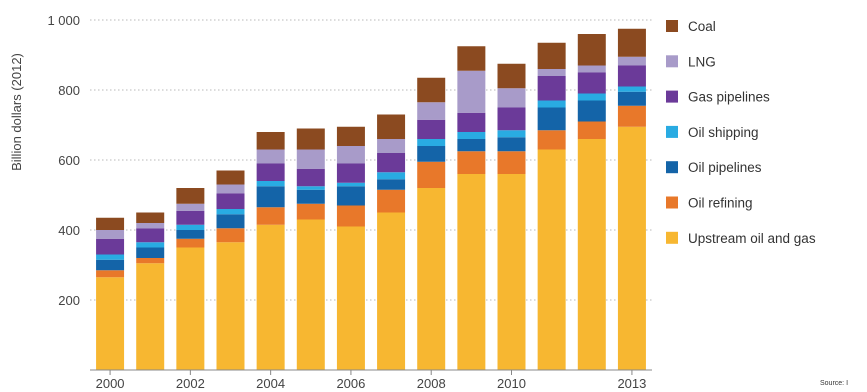  What do you see at coordinates (110, 383) in the screenshot?
I see `x-tick-label: 2000` at bounding box center [110, 383].